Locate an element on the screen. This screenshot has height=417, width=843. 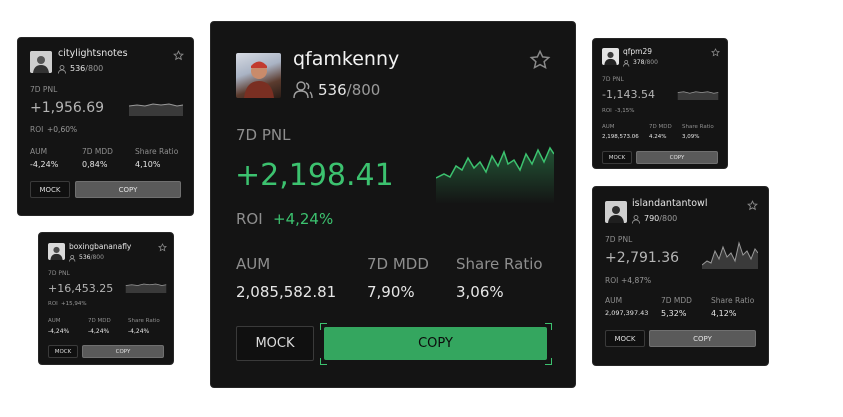
trader-username: citylightsnotes is located at coordinates (93, 53).